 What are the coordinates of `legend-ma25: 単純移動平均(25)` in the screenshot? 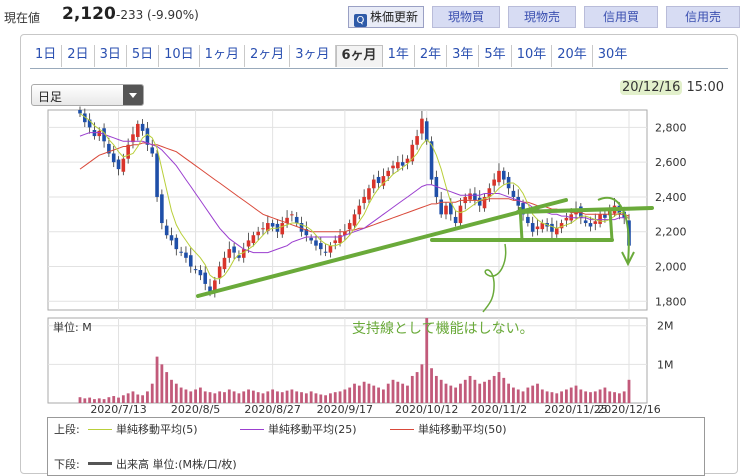 It's located at (298, 429).